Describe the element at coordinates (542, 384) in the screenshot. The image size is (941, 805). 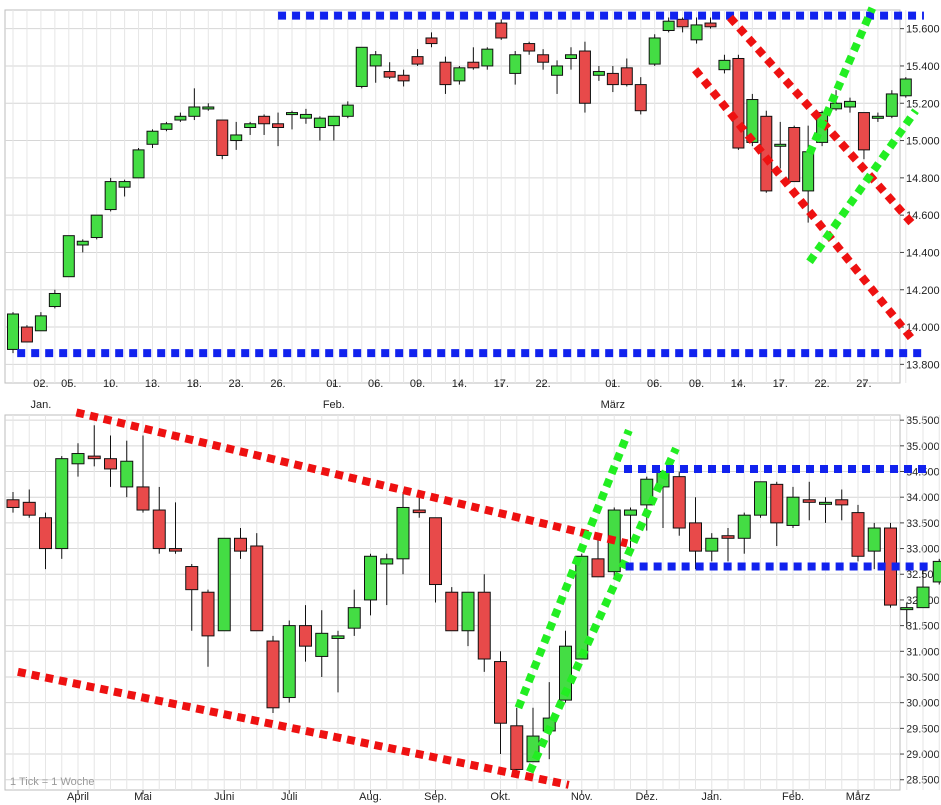
I see `x-tick-label: 22.` at that location.